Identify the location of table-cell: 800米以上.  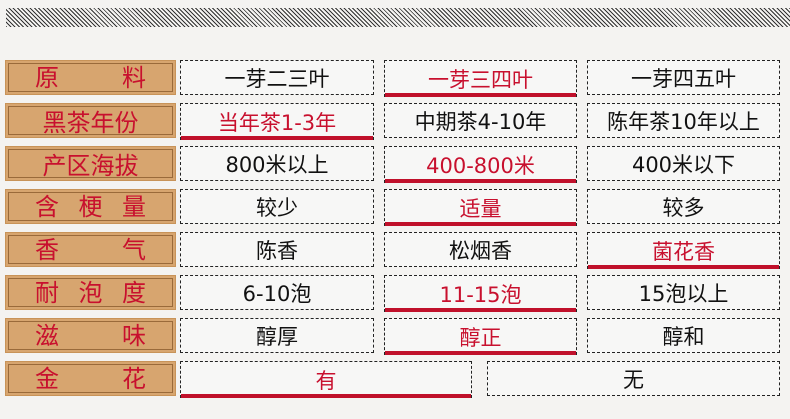
(277, 163).